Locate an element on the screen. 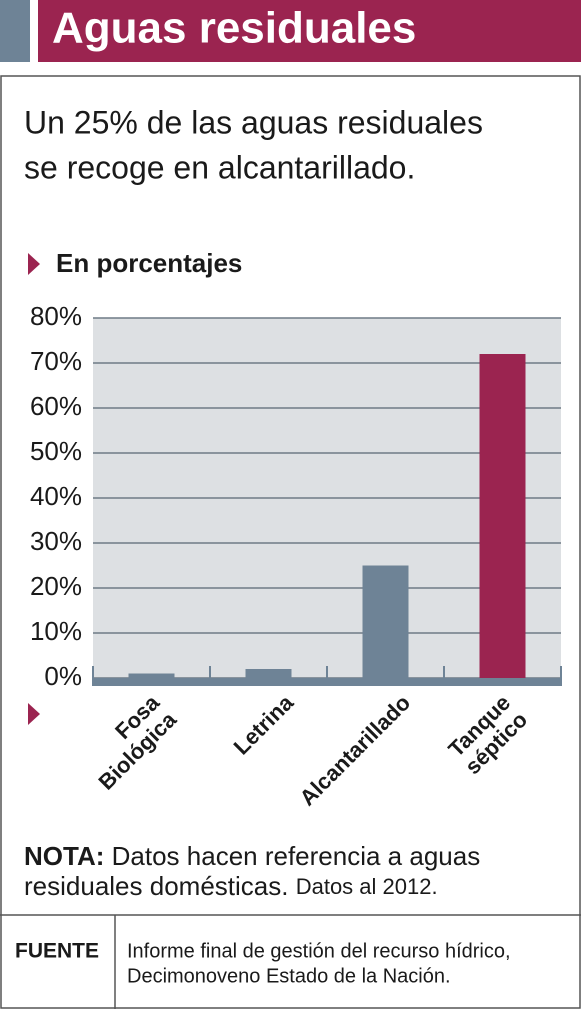 This screenshot has height=1009, width=581. source-label: FUENTE is located at coordinates (57, 951).